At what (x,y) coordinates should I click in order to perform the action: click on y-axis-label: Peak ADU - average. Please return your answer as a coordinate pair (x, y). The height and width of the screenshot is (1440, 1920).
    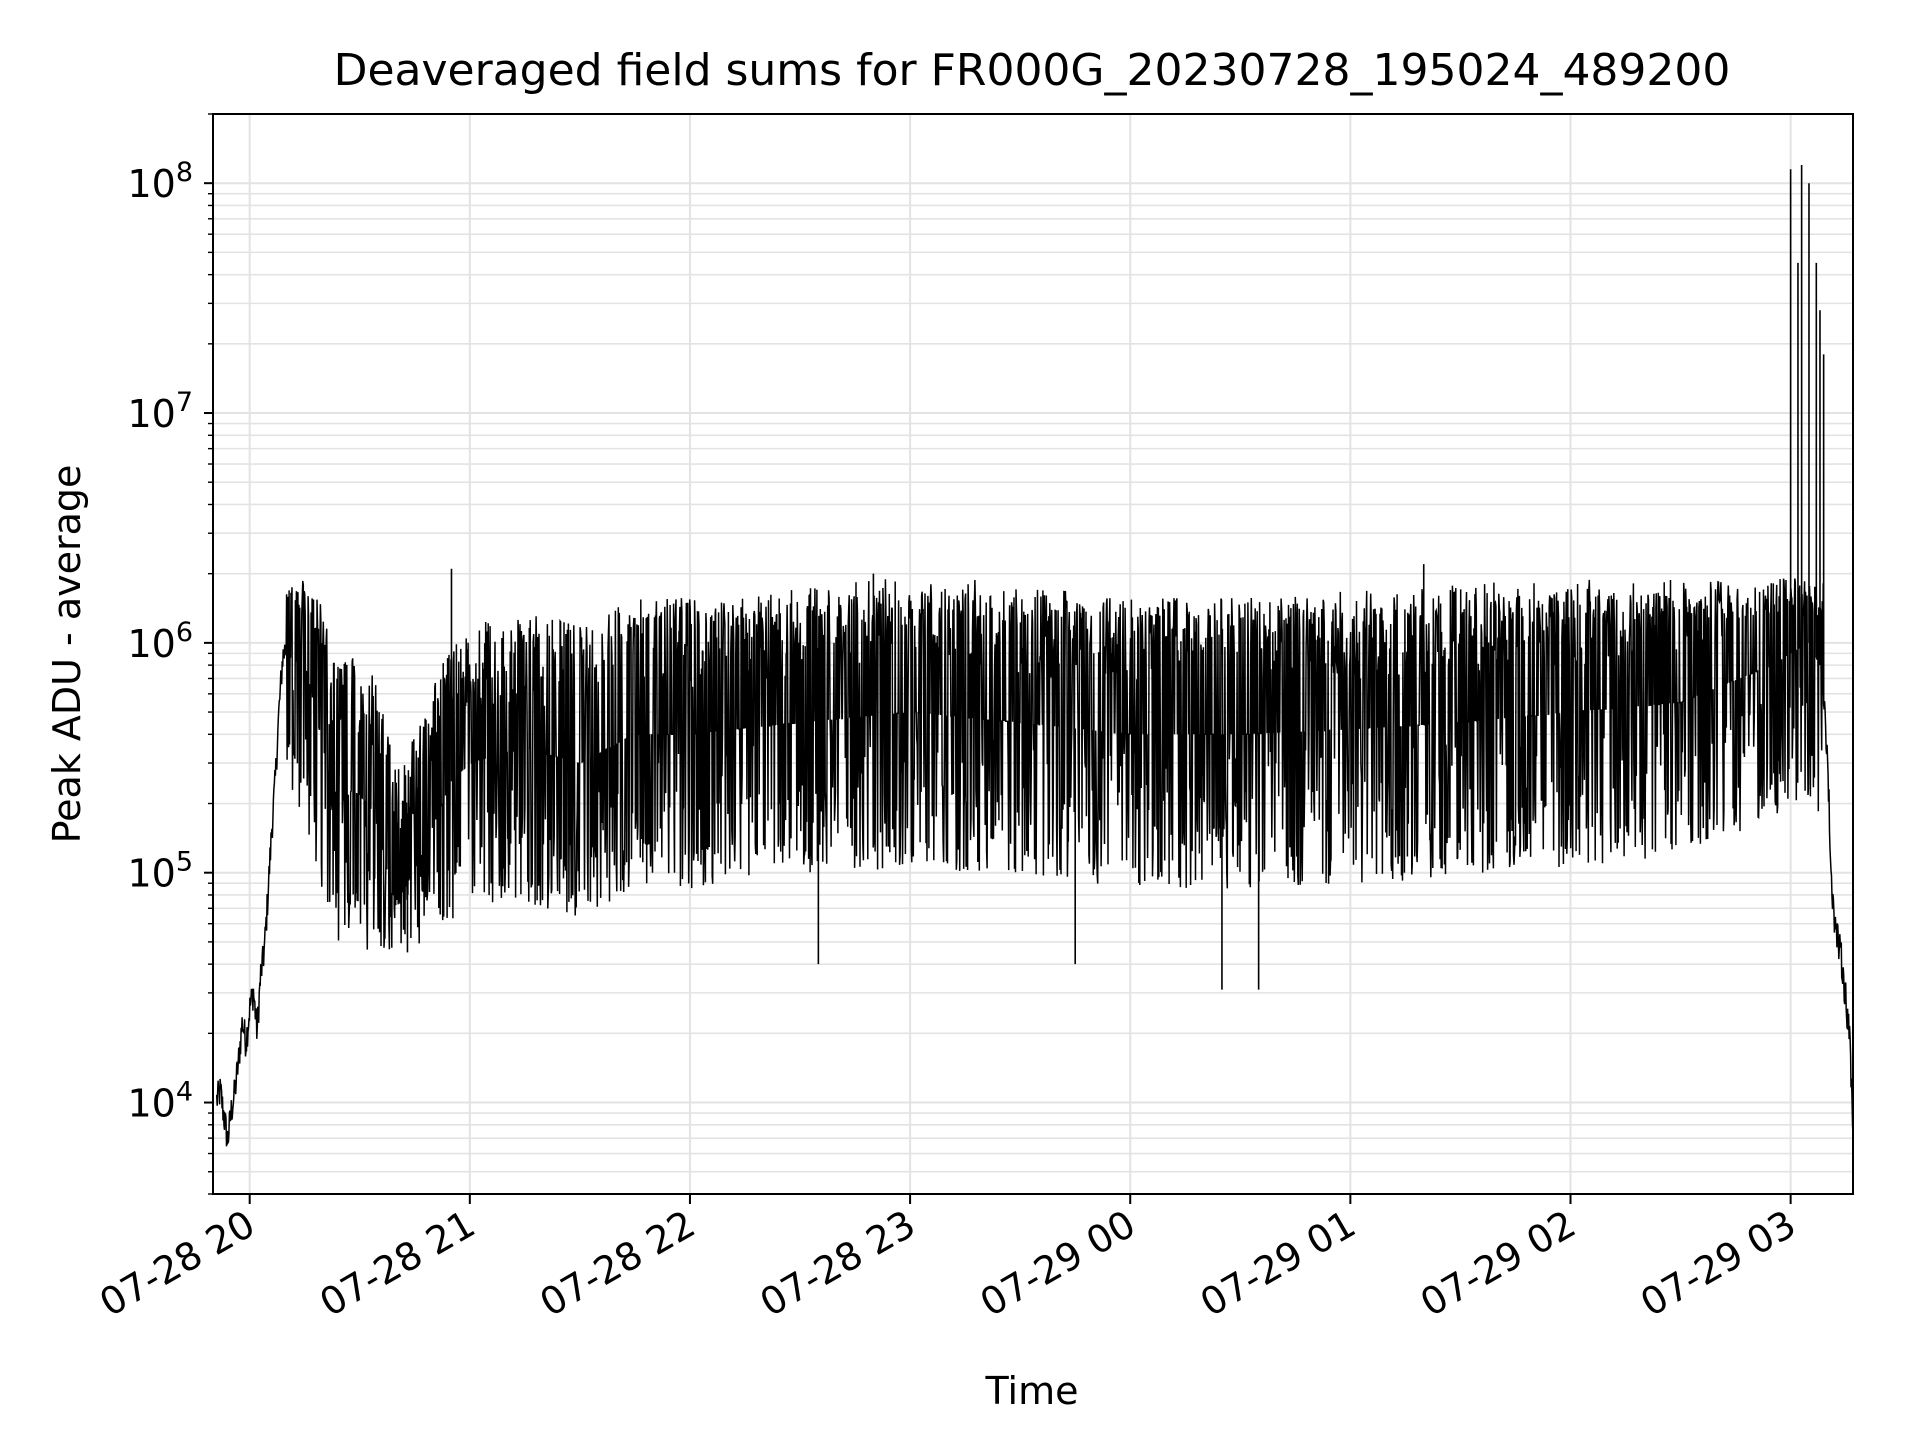
    Looking at the image, I should click on (67, 654).